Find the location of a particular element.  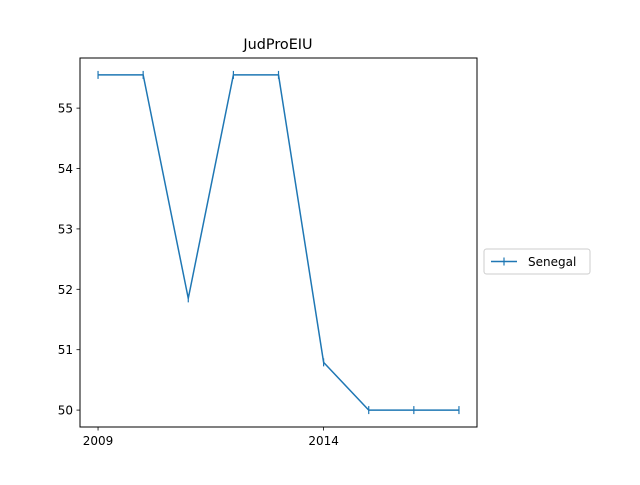

legend: Senegal is located at coordinates (537, 261).